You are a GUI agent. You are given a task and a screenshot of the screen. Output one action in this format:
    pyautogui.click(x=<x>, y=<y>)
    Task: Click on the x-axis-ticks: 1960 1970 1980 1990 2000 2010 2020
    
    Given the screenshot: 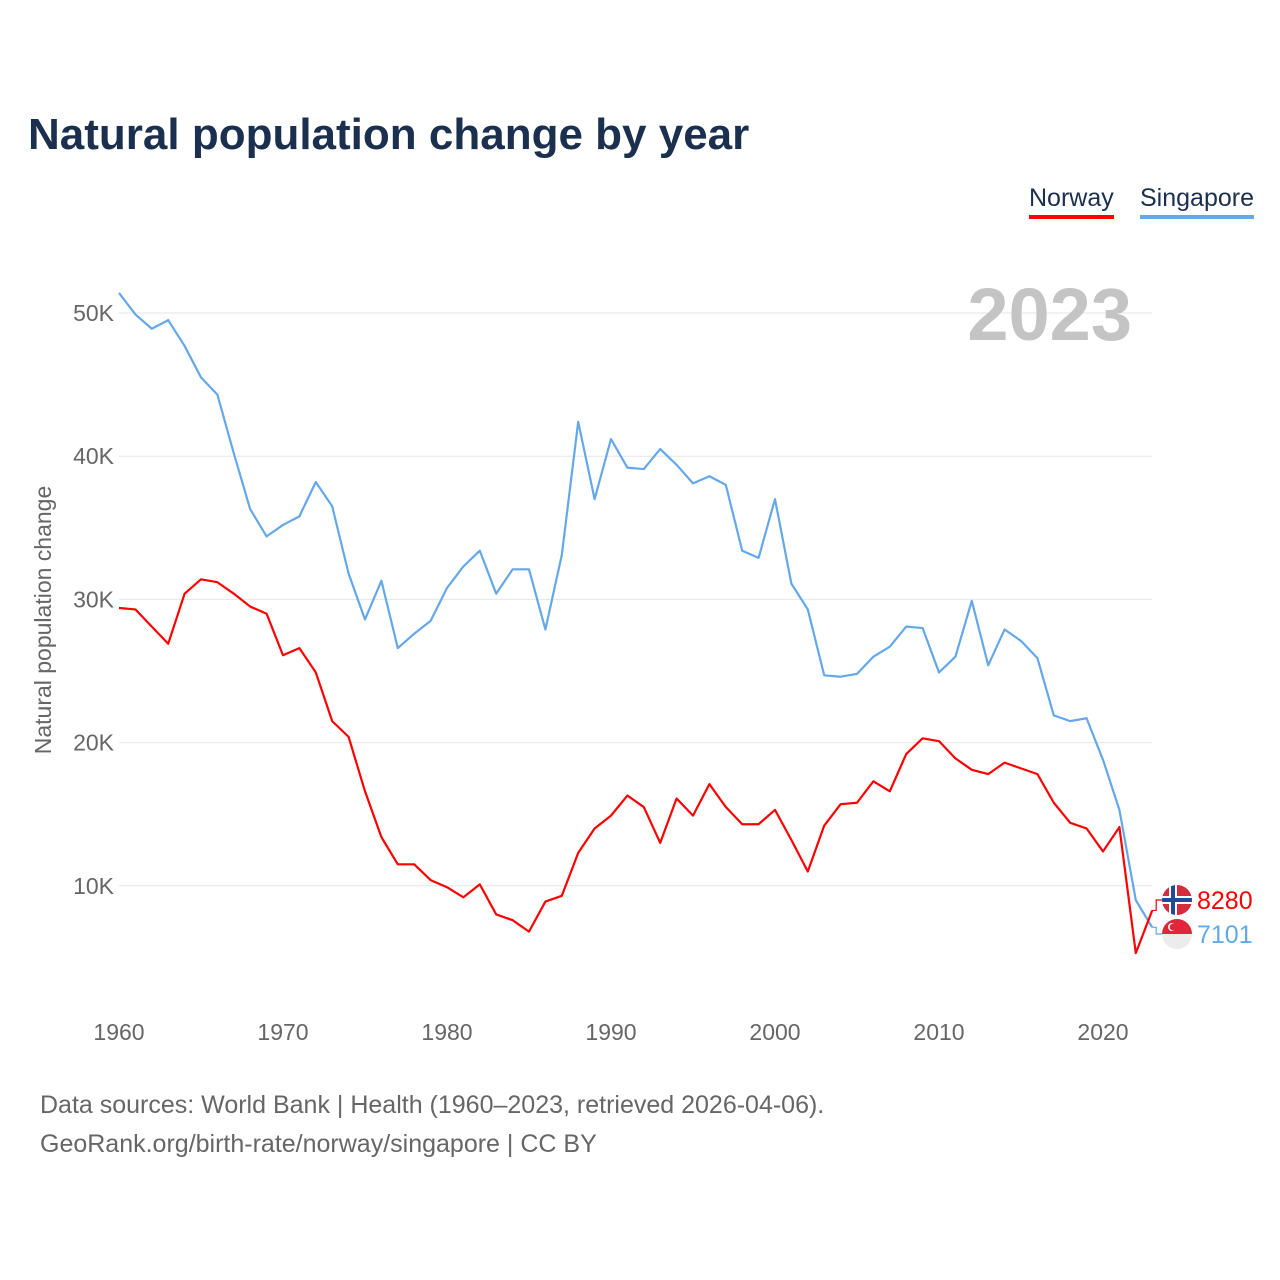 What is the action you would take?
    pyautogui.click(x=610, y=1032)
    